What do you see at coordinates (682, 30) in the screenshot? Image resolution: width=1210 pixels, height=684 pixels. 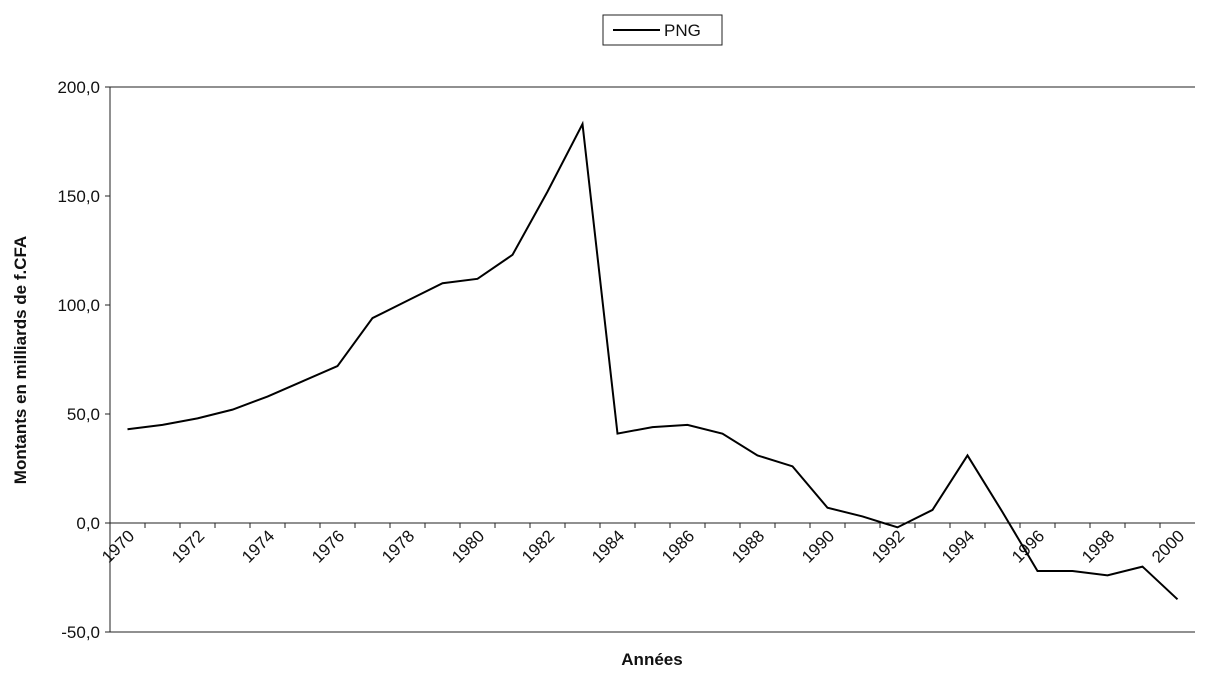 I see `legend-label: PNG` at bounding box center [682, 30].